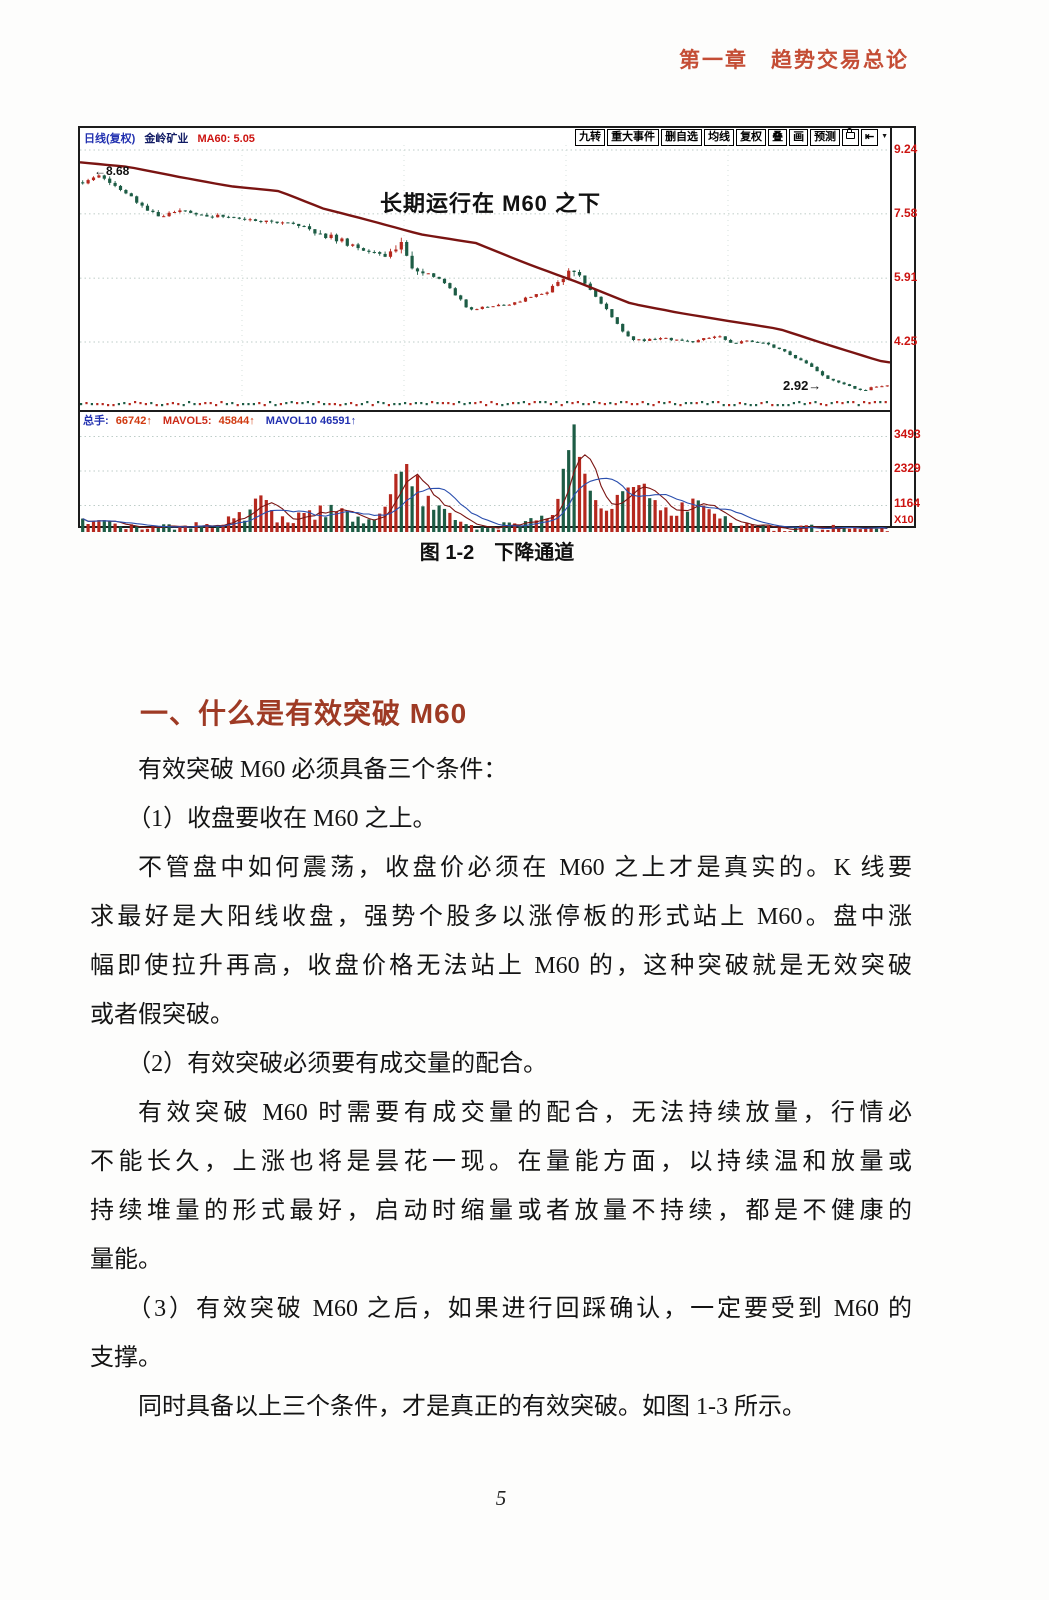 Image resolution: width=1049 pixels, height=1600 pixels. What do you see at coordinates (904, 520) in the screenshot?
I see `volume-unit-label: X10` at bounding box center [904, 520].